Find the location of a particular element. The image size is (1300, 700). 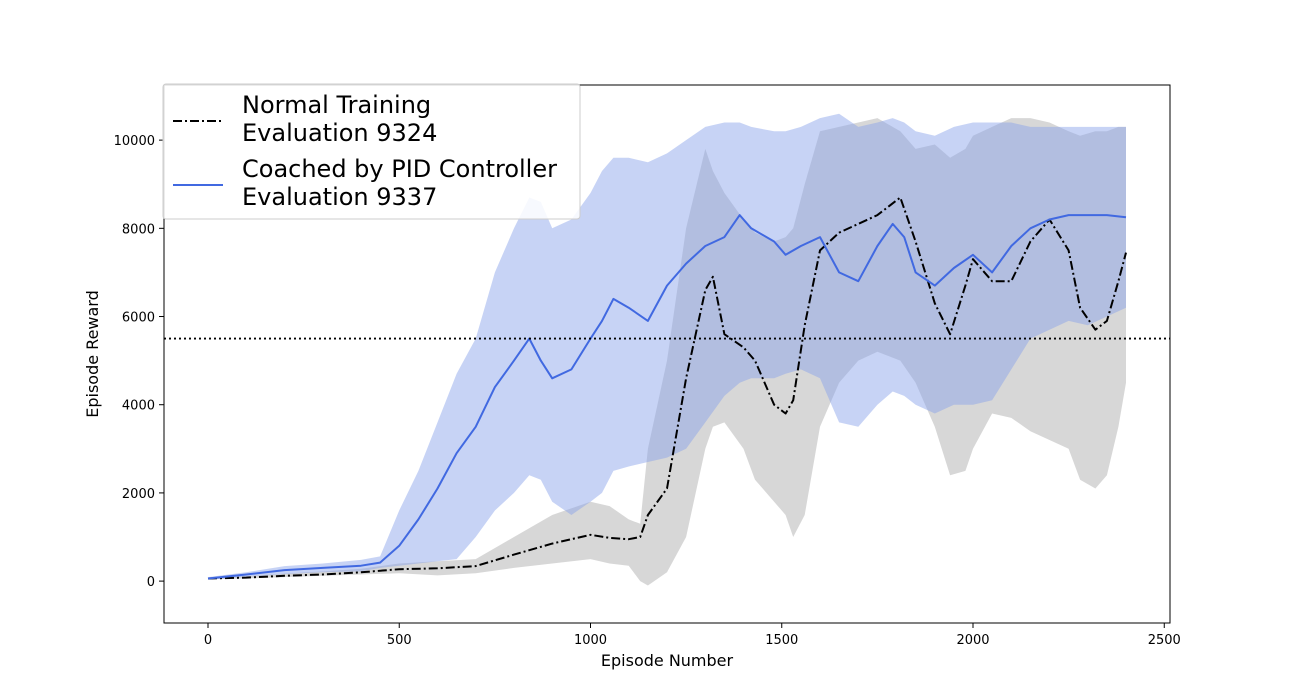

x-tick-label: 2500 is located at coordinates (1164, 640).